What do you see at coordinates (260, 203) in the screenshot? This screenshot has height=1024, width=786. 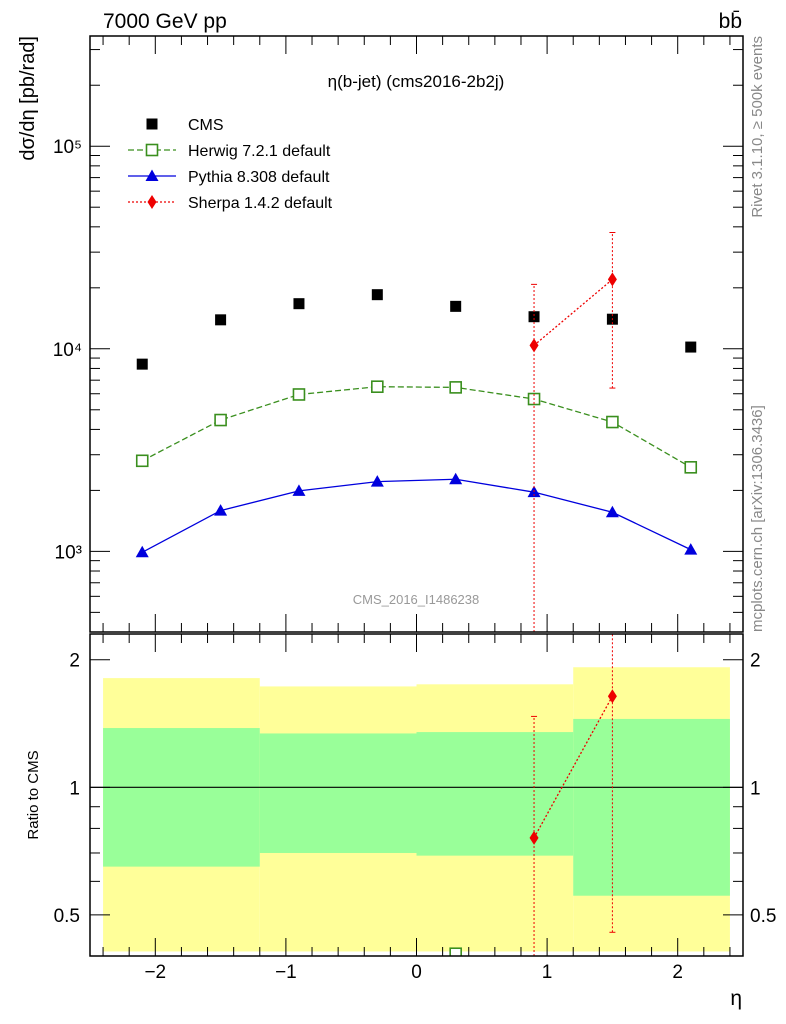 I see `legend-label: Sherpa 1.4.2 default` at bounding box center [260, 203].